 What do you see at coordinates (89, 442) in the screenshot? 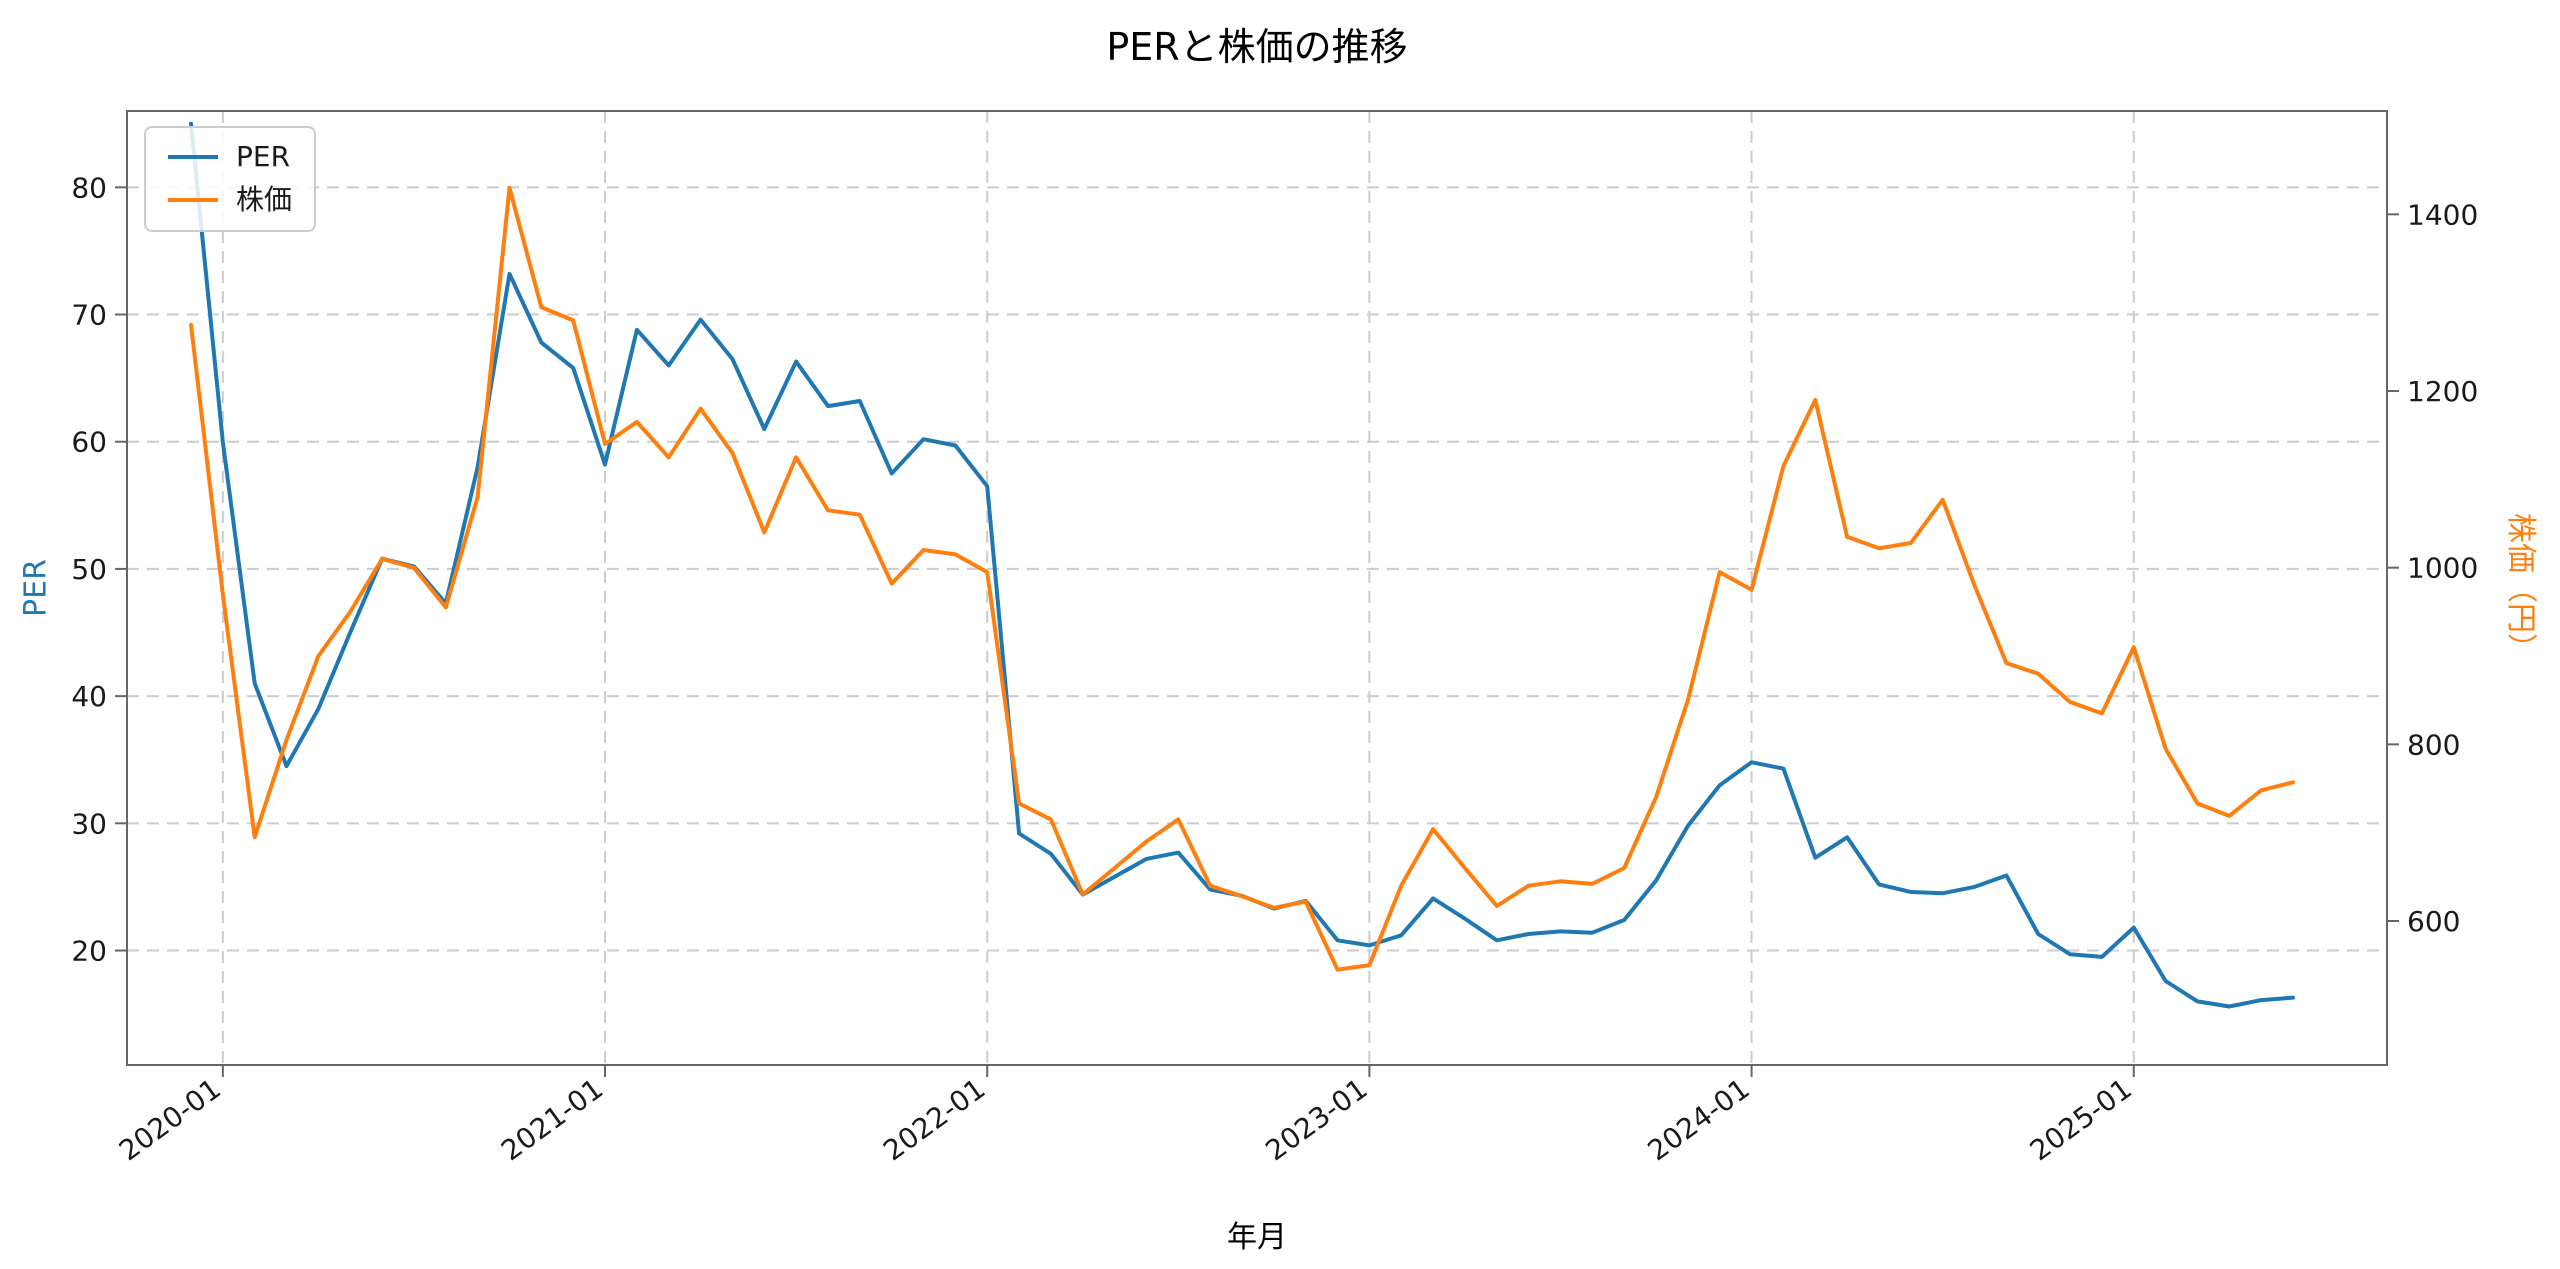
I see `y-left-tick-label: 60` at bounding box center [89, 442].